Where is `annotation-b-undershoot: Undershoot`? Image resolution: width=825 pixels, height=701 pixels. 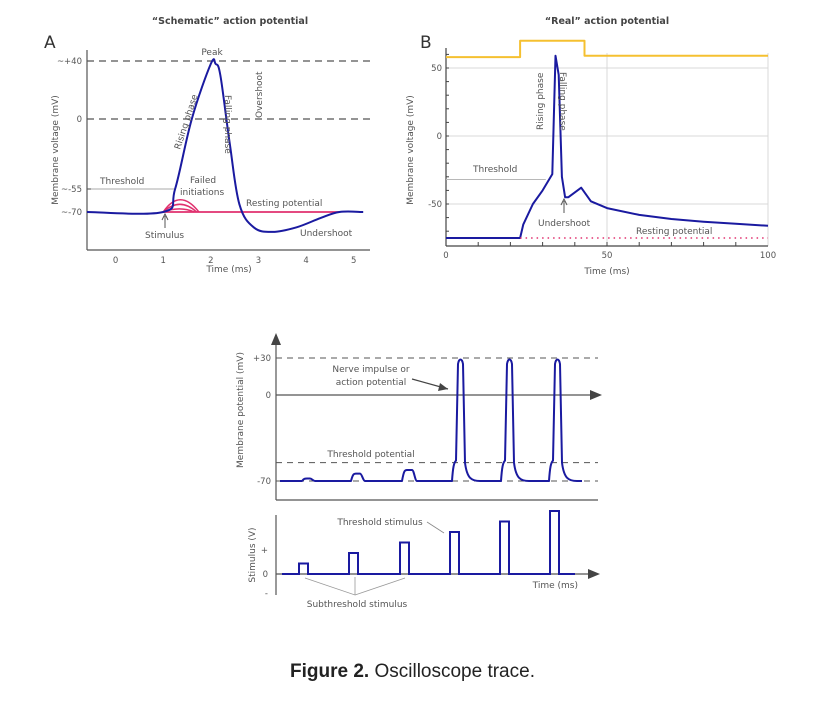 annotation-b-undershoot: Undershoot is located at coordinates (564, 224).